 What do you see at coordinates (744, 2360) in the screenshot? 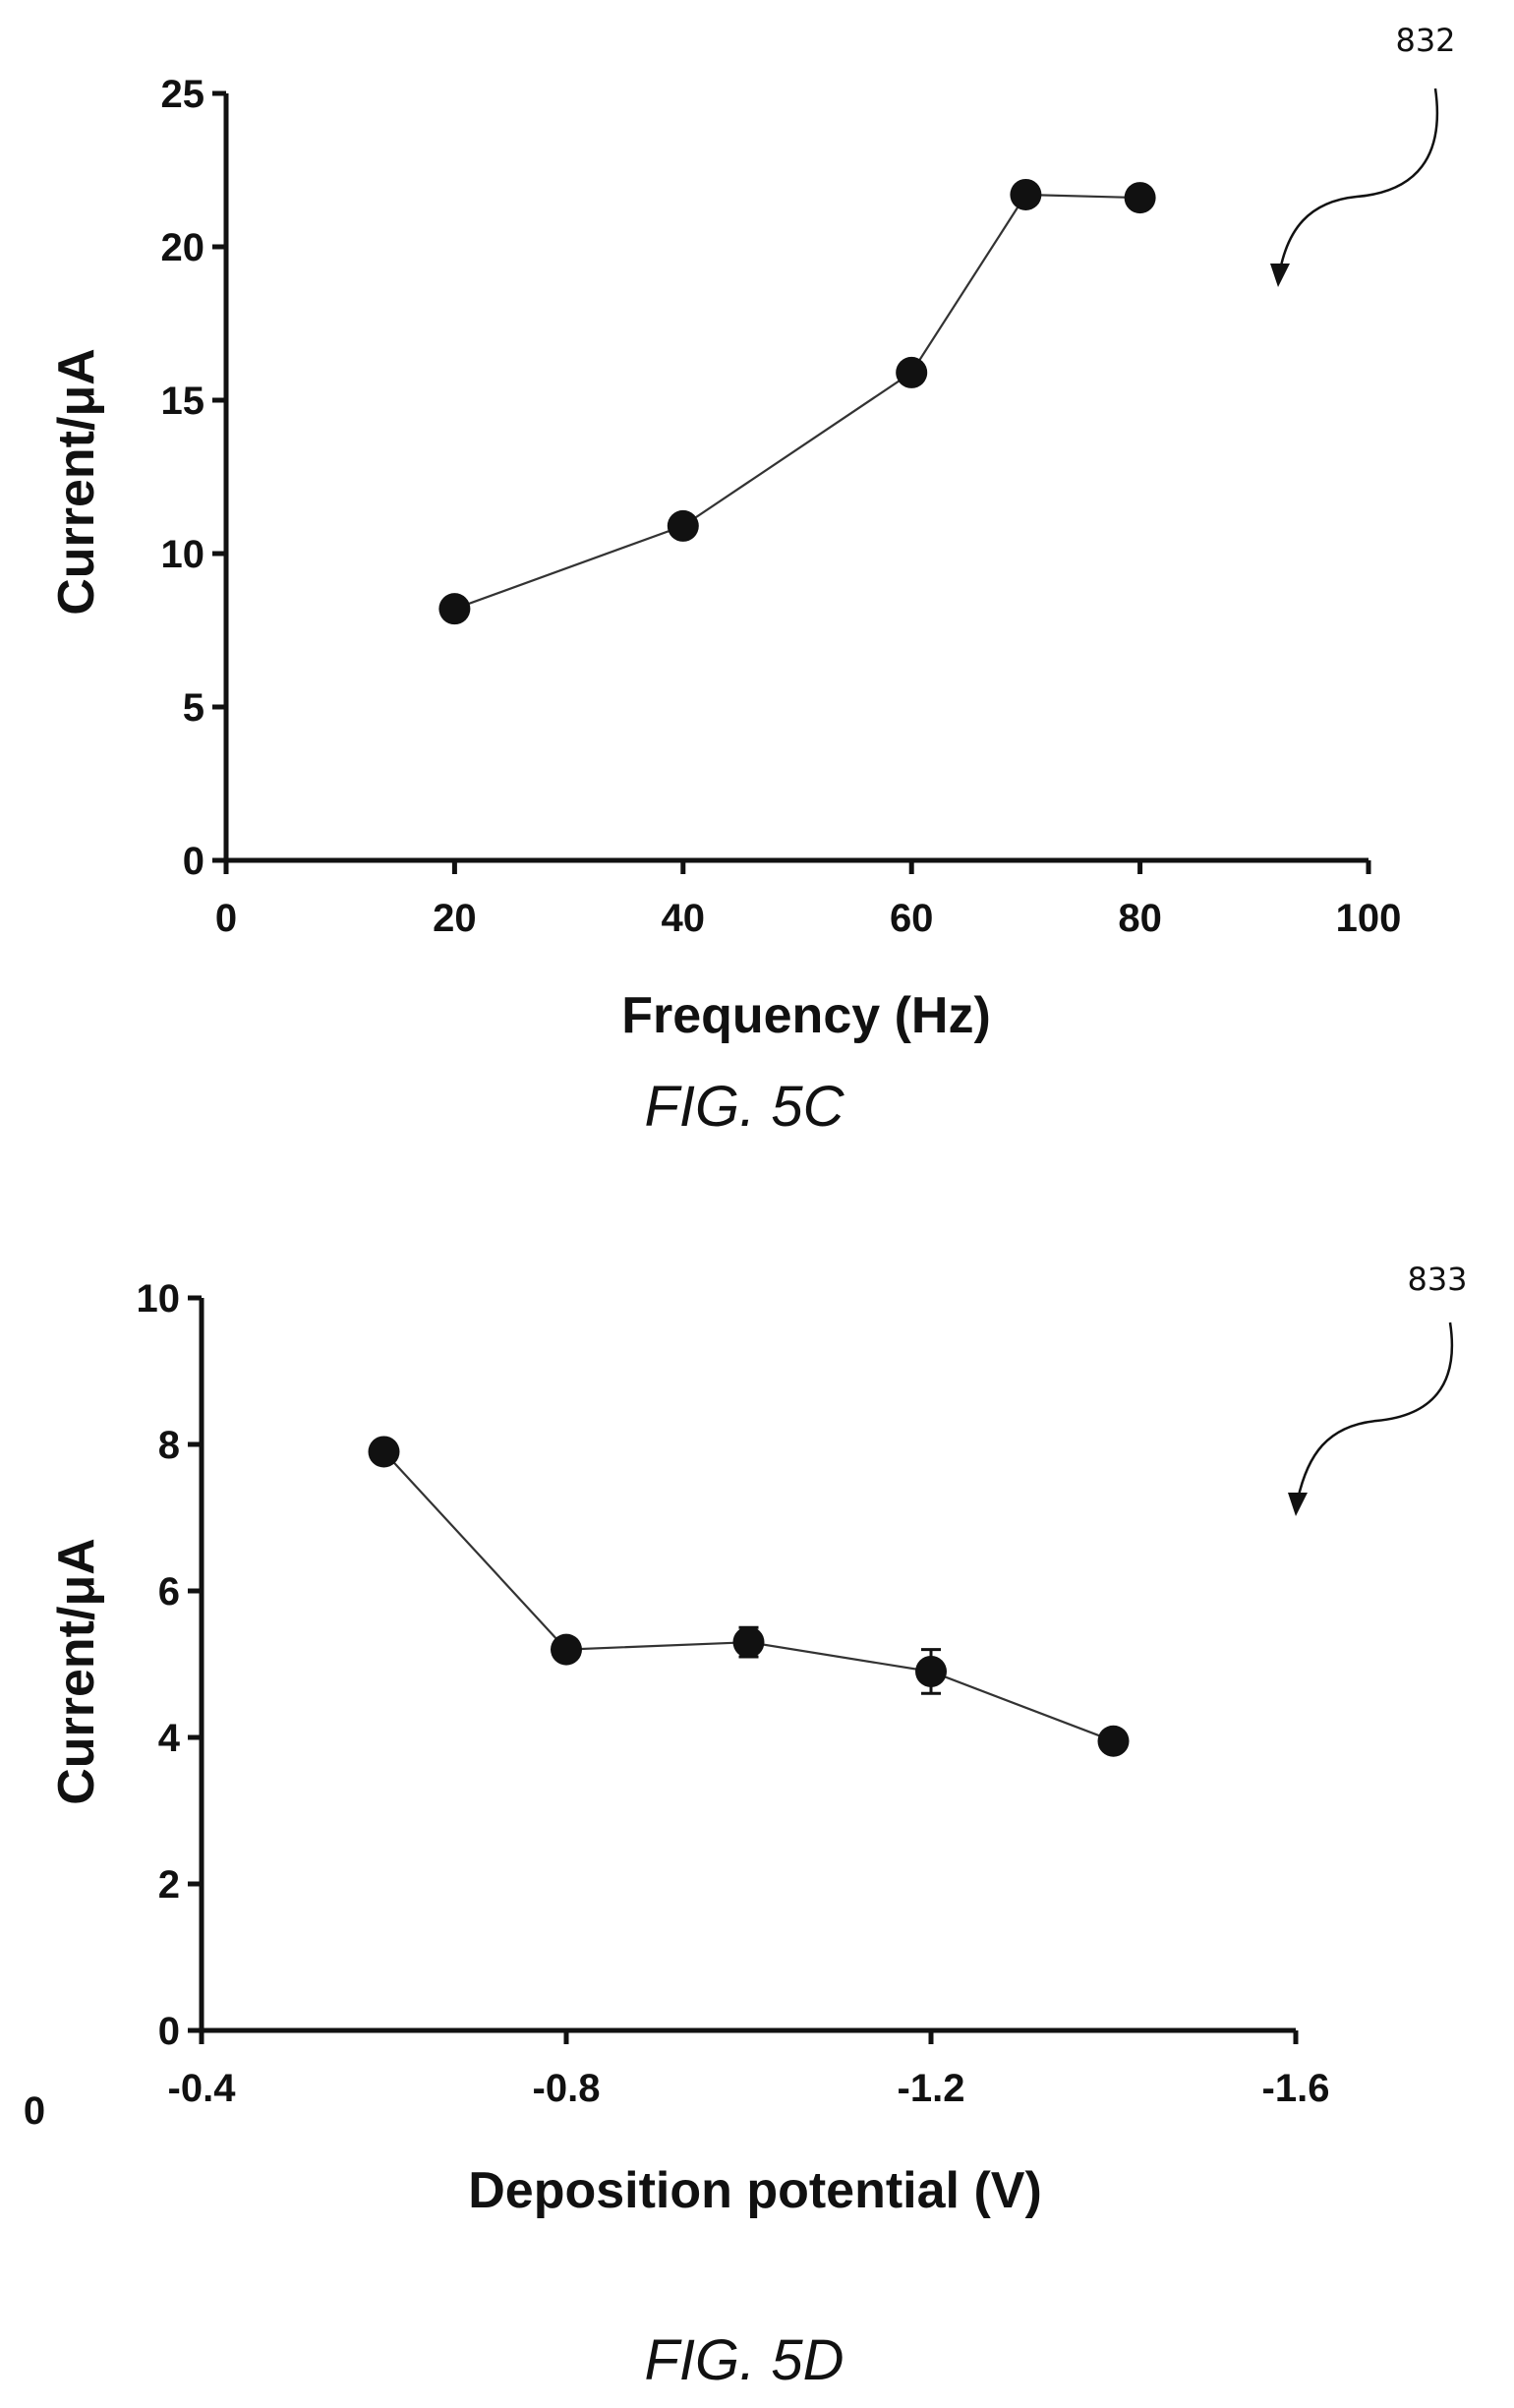
I see `figure-caption-5d: FIG. 5D` at bounding box center [744, 2360].